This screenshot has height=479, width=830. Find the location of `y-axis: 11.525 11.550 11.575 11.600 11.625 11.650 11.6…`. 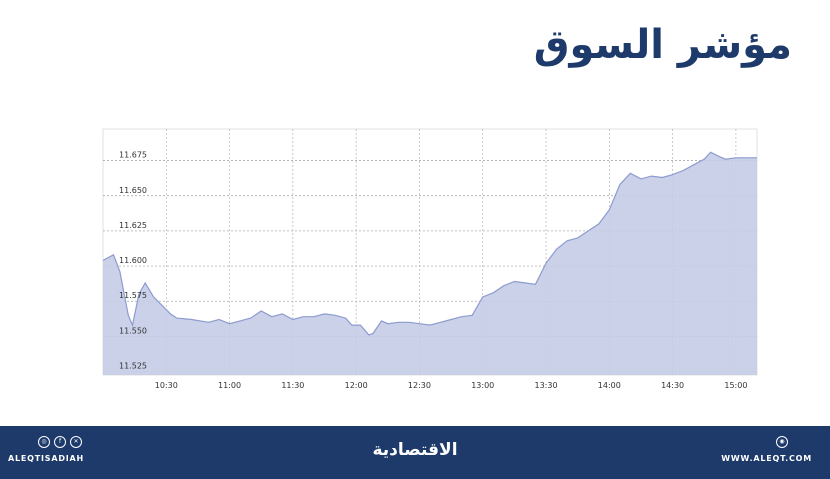

y-axis: 11.525 11.550 11.575 11.600 11.625 11.650 11.6… is located at coordinates (133, 261).